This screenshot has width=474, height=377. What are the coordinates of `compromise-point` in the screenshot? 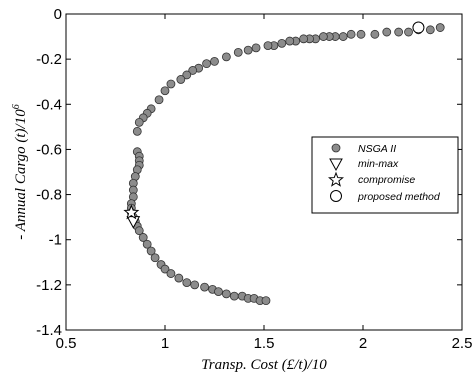 It's located at (131, 212).